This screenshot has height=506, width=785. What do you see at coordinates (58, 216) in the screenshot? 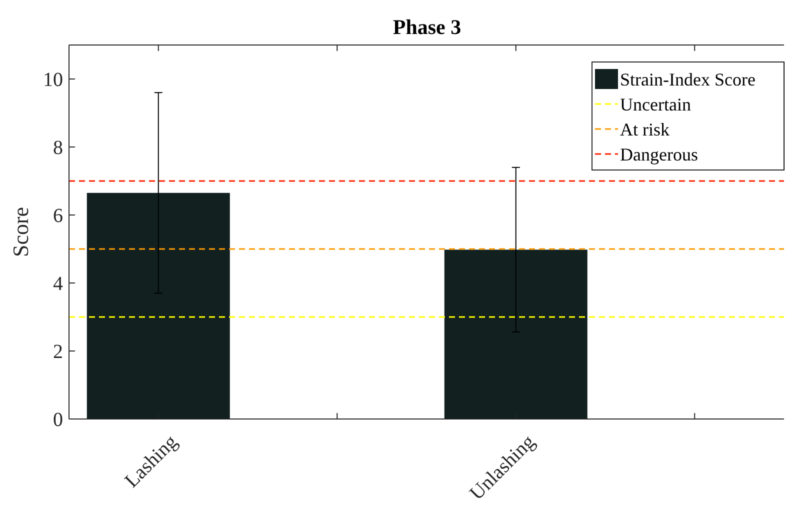
I see `y-tick-label: 6` at bounding box center [58, 216].